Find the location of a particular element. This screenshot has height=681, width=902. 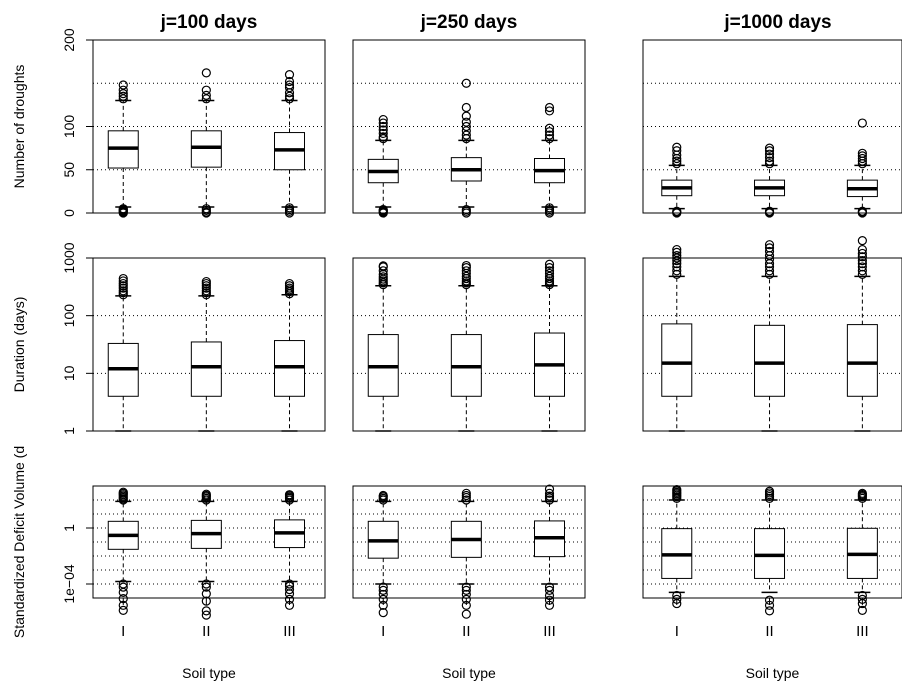

y-axis-label: Duration (days) is located at coordinates (19, 345).